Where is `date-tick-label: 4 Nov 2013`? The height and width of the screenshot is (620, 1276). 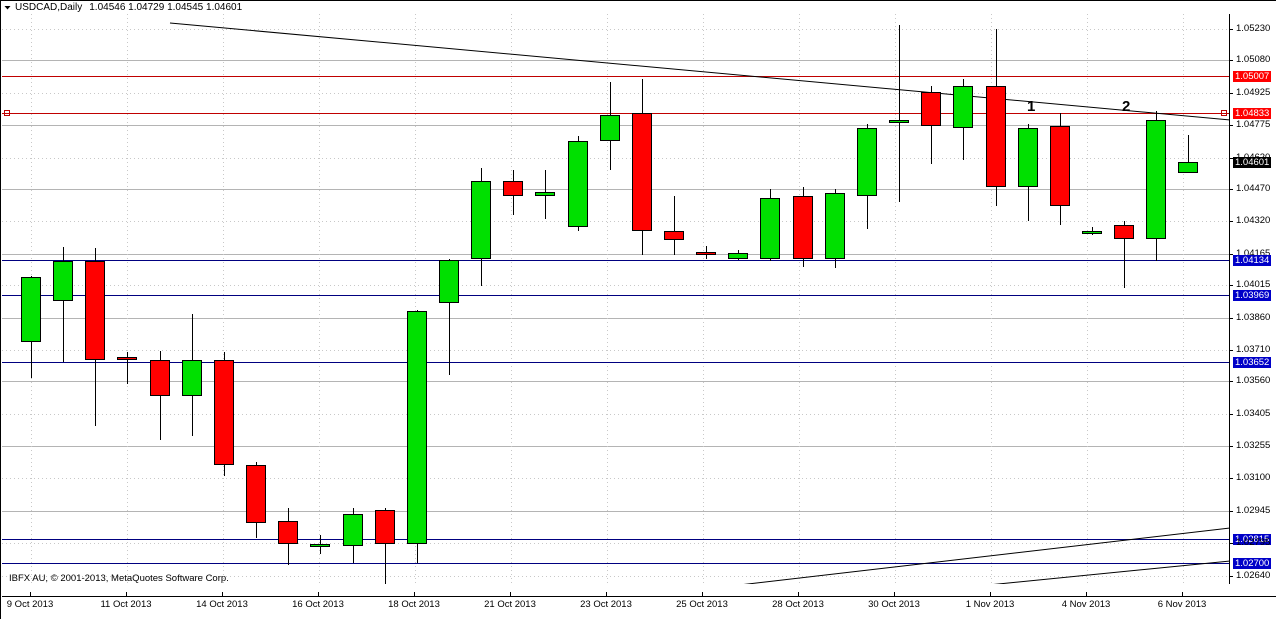
date-tick-label: 4 Nov 2013 is located at coordinates (1086, 604).